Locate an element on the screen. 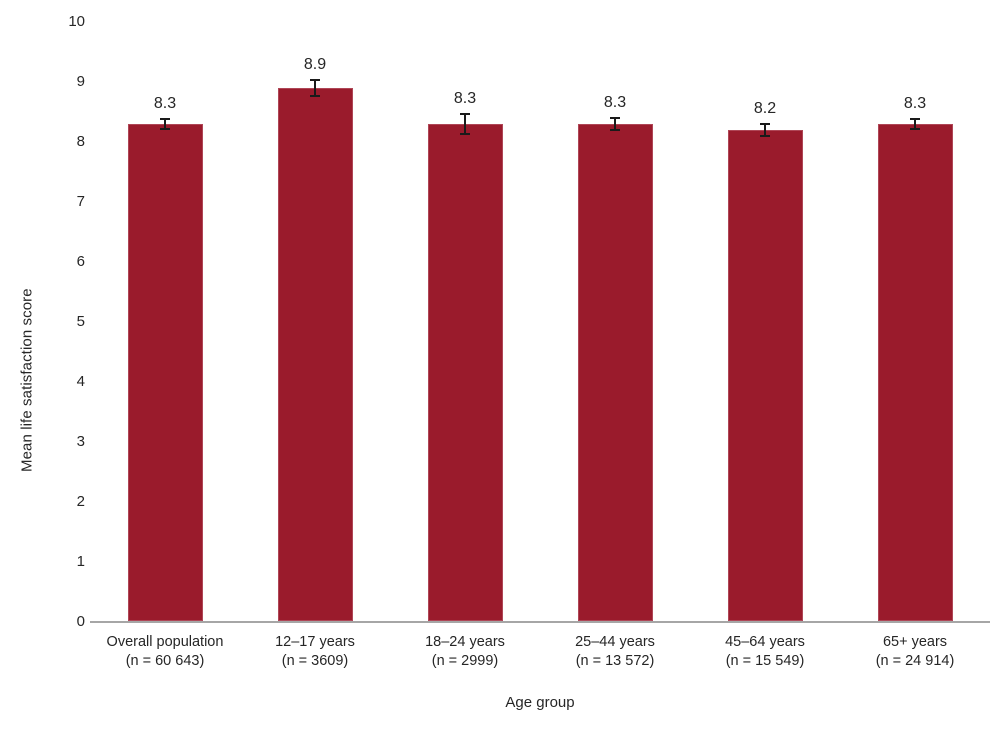 The width and height of the screenshot is (1000, 739). y-tick-label: 4 is located at coordinates (80, 381).